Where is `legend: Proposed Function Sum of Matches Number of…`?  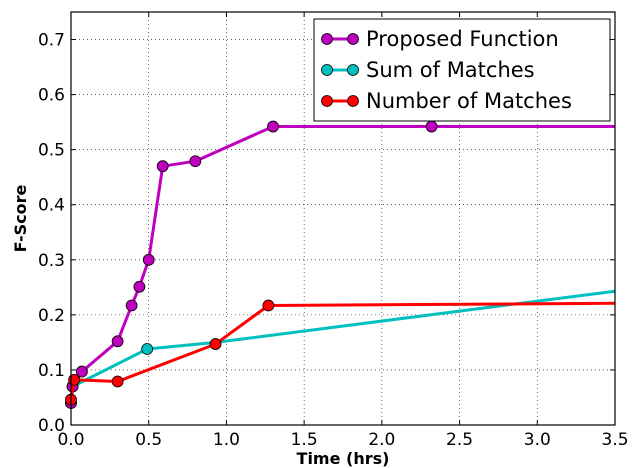
legend: Proposed Function Sum of Matches Number of… is located at coordinates (462, 70).